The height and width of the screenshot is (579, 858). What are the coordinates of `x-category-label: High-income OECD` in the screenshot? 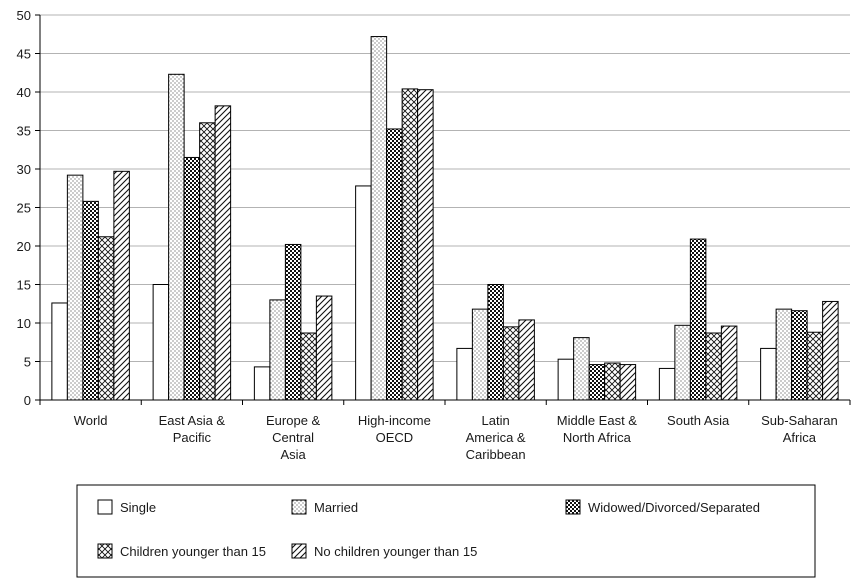 It's located at (394, 429).